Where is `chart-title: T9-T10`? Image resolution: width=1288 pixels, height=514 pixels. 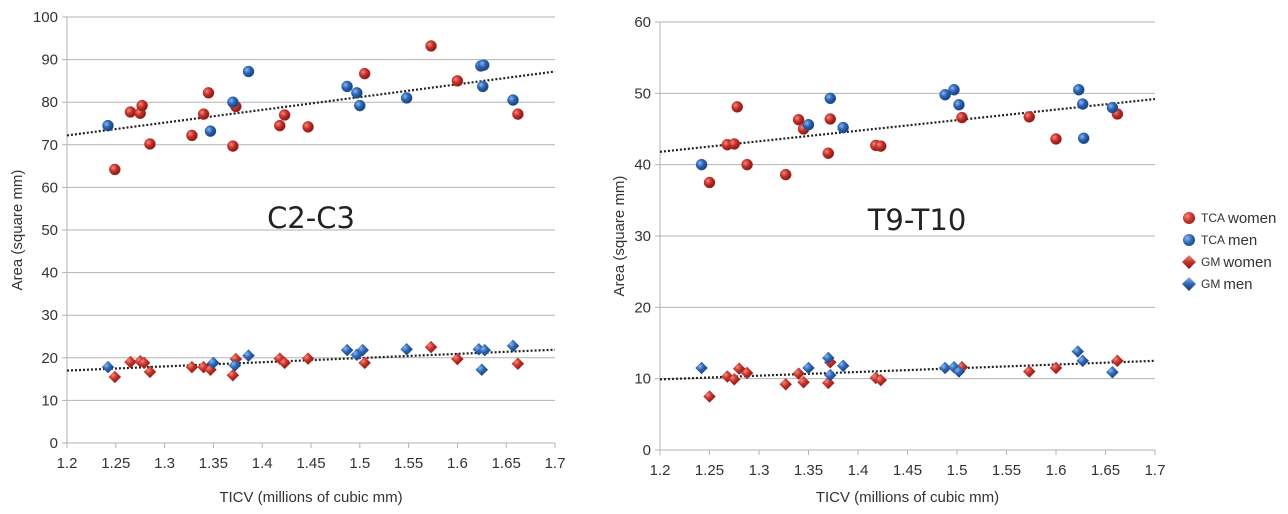 chart-title: T9-T10 is located at coordinates (917, 220).